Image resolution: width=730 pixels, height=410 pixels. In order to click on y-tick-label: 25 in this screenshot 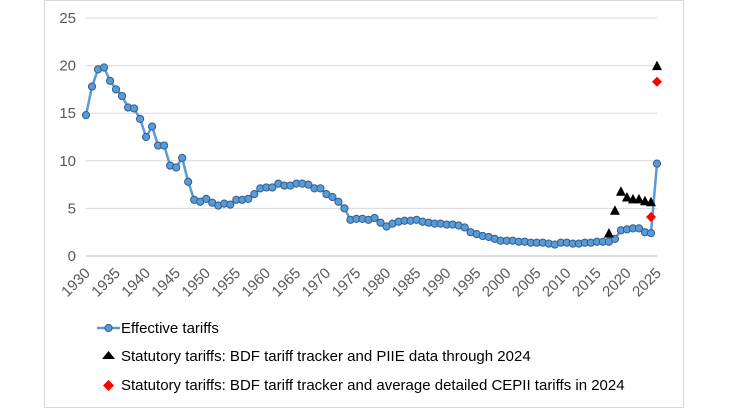, I will do `click(67, 18)`.